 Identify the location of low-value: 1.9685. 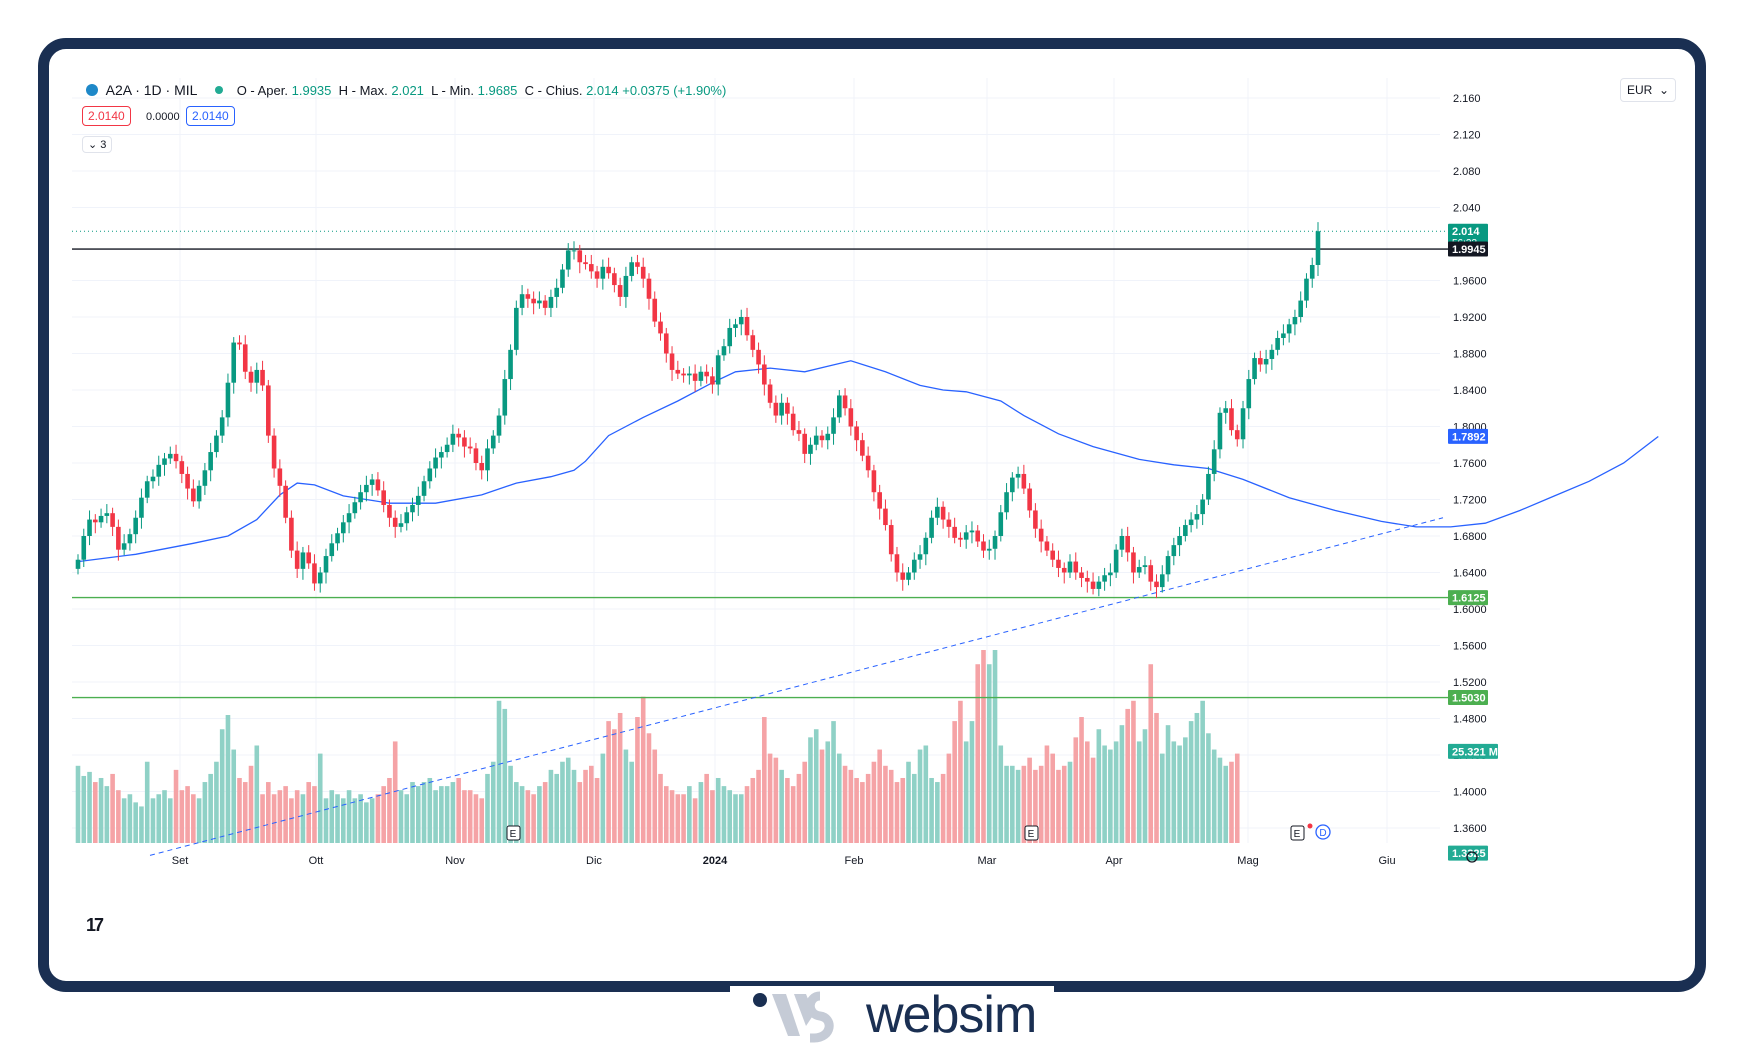
(497, 90).